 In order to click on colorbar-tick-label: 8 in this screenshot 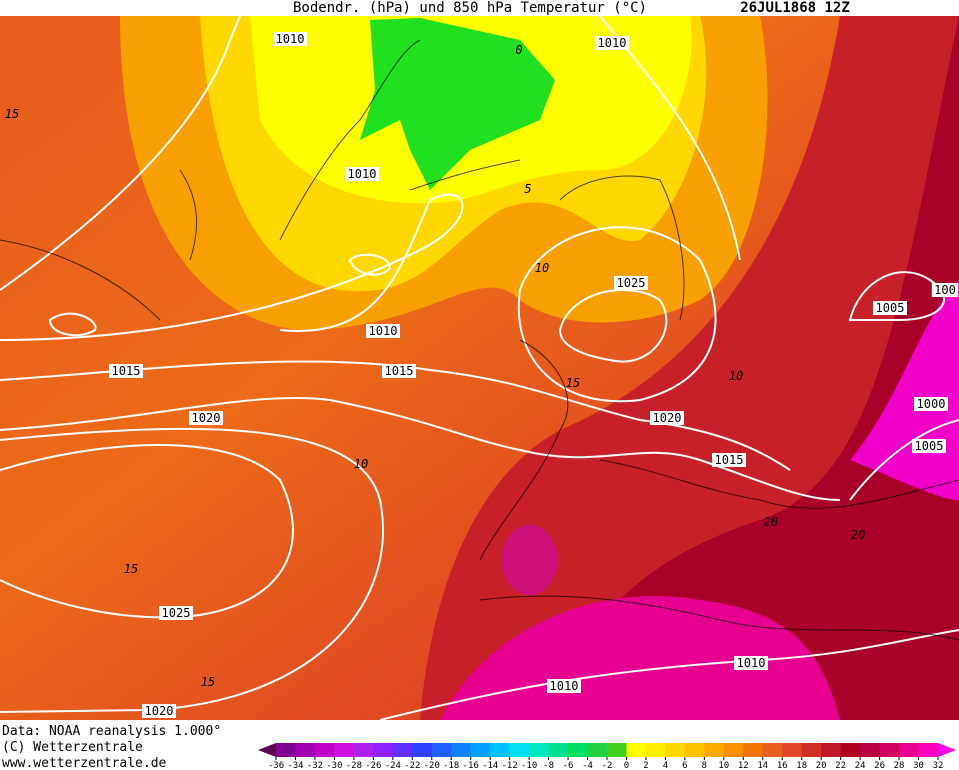, I will do `click(704, 765)`.